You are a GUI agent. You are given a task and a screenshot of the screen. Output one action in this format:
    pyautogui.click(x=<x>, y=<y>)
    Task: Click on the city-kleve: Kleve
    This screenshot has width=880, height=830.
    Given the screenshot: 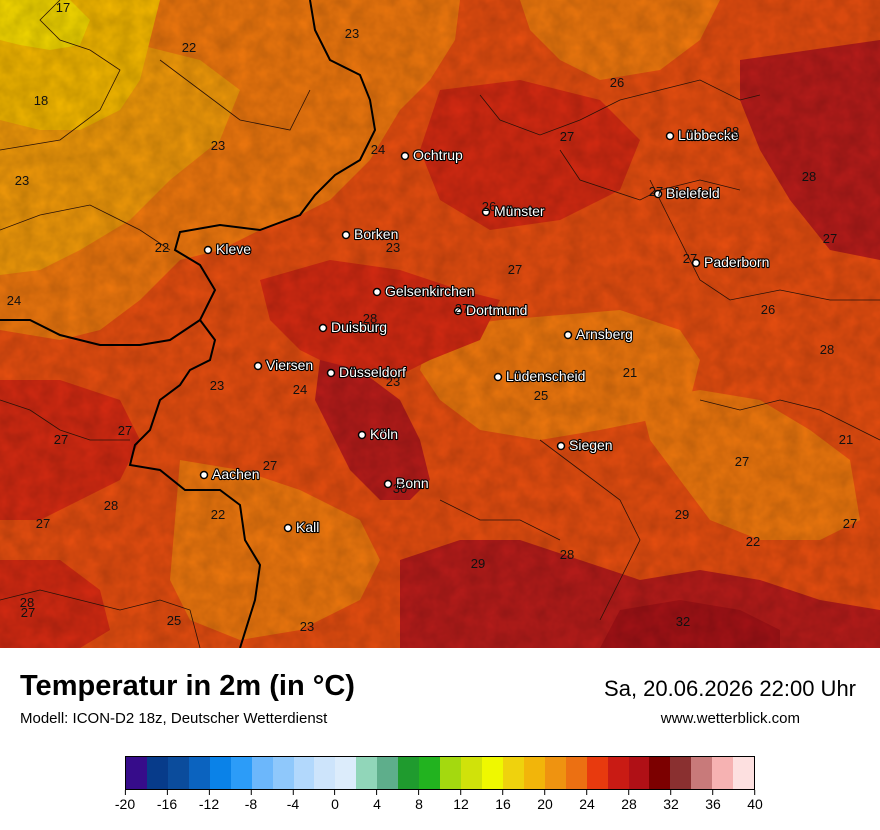 What is the action you would take?
    pyautogui.click(x=227, y=249)
    